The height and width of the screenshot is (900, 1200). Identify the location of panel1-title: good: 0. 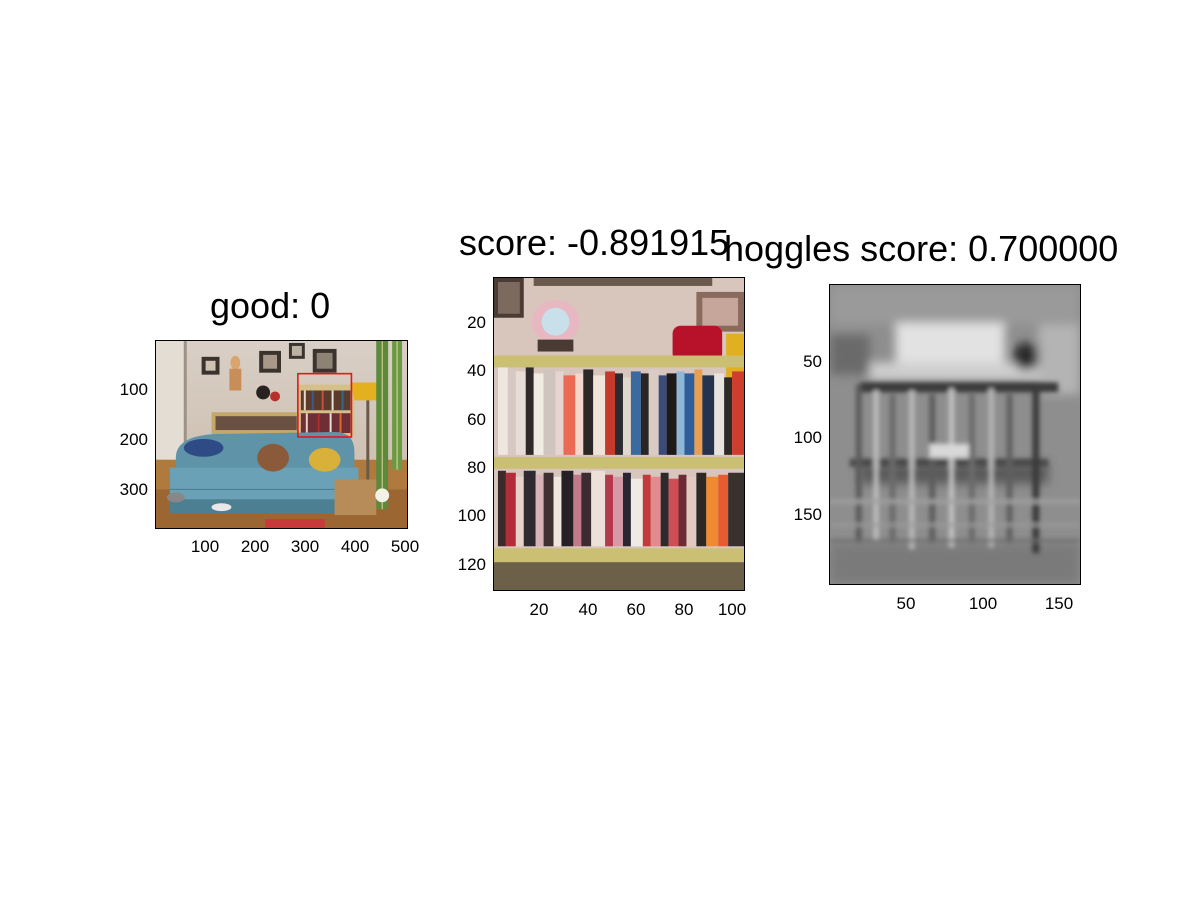
(270, 305).